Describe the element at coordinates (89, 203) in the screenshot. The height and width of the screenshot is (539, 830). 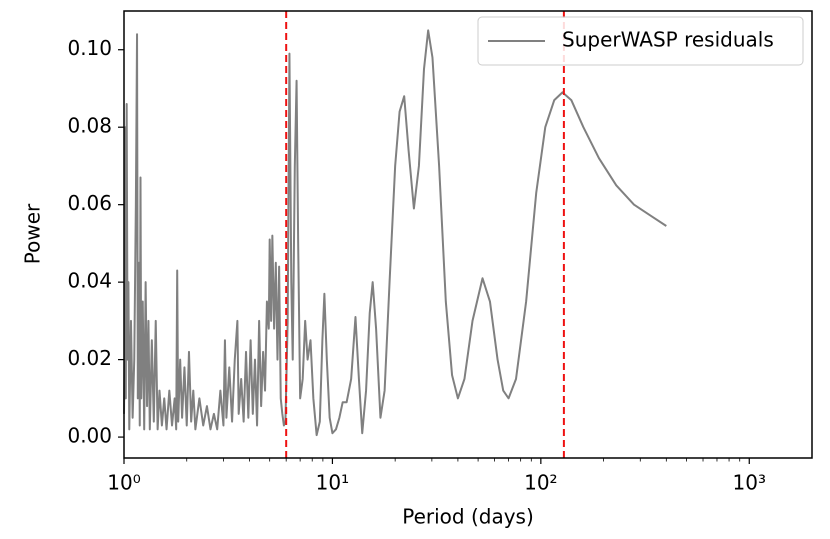
I see `y-tick-label: 0.06` at that location.